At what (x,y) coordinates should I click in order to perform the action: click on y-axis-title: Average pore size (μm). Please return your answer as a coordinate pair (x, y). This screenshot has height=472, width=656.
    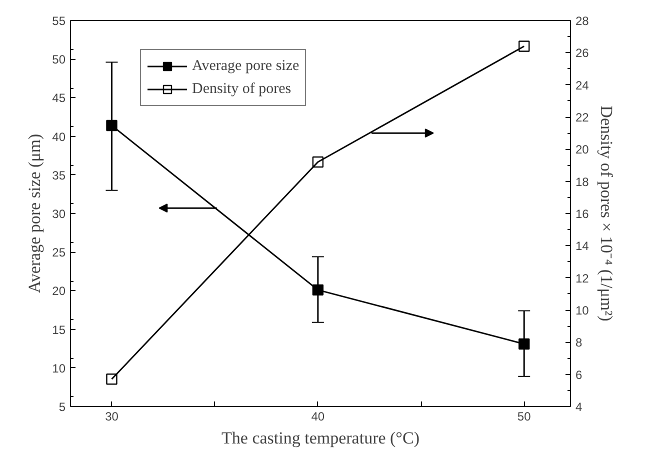
    Looking at the image, I should click on (34, 214).